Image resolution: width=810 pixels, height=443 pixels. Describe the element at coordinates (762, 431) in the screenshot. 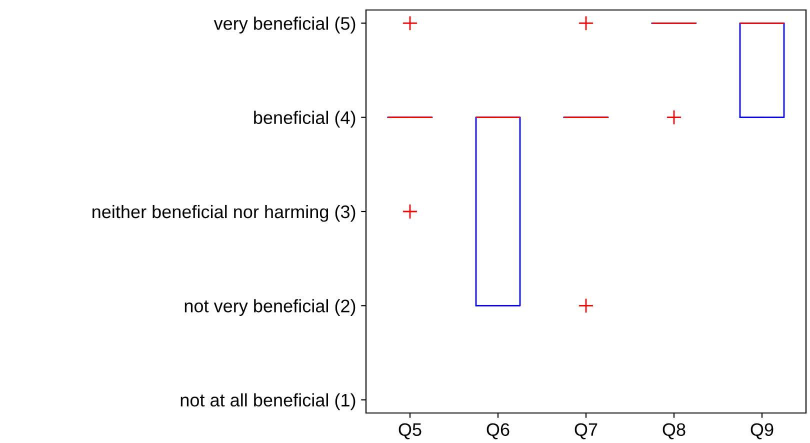

I see `x-tick-label: Q9` at that location.